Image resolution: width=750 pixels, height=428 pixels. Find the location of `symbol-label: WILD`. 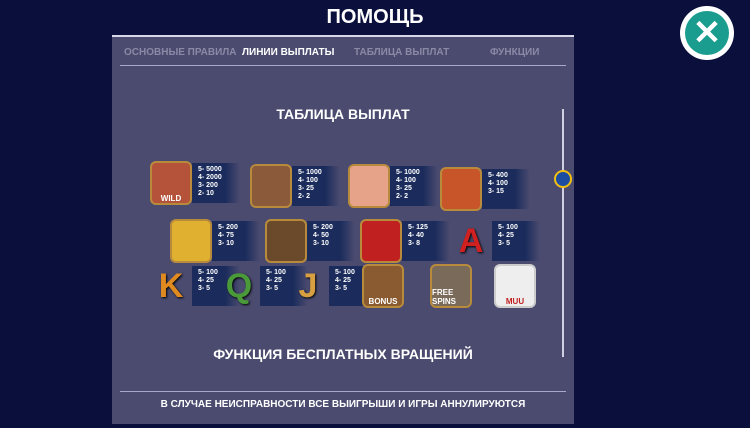

symbol-label: WILD is located at coordinates (171, 198).